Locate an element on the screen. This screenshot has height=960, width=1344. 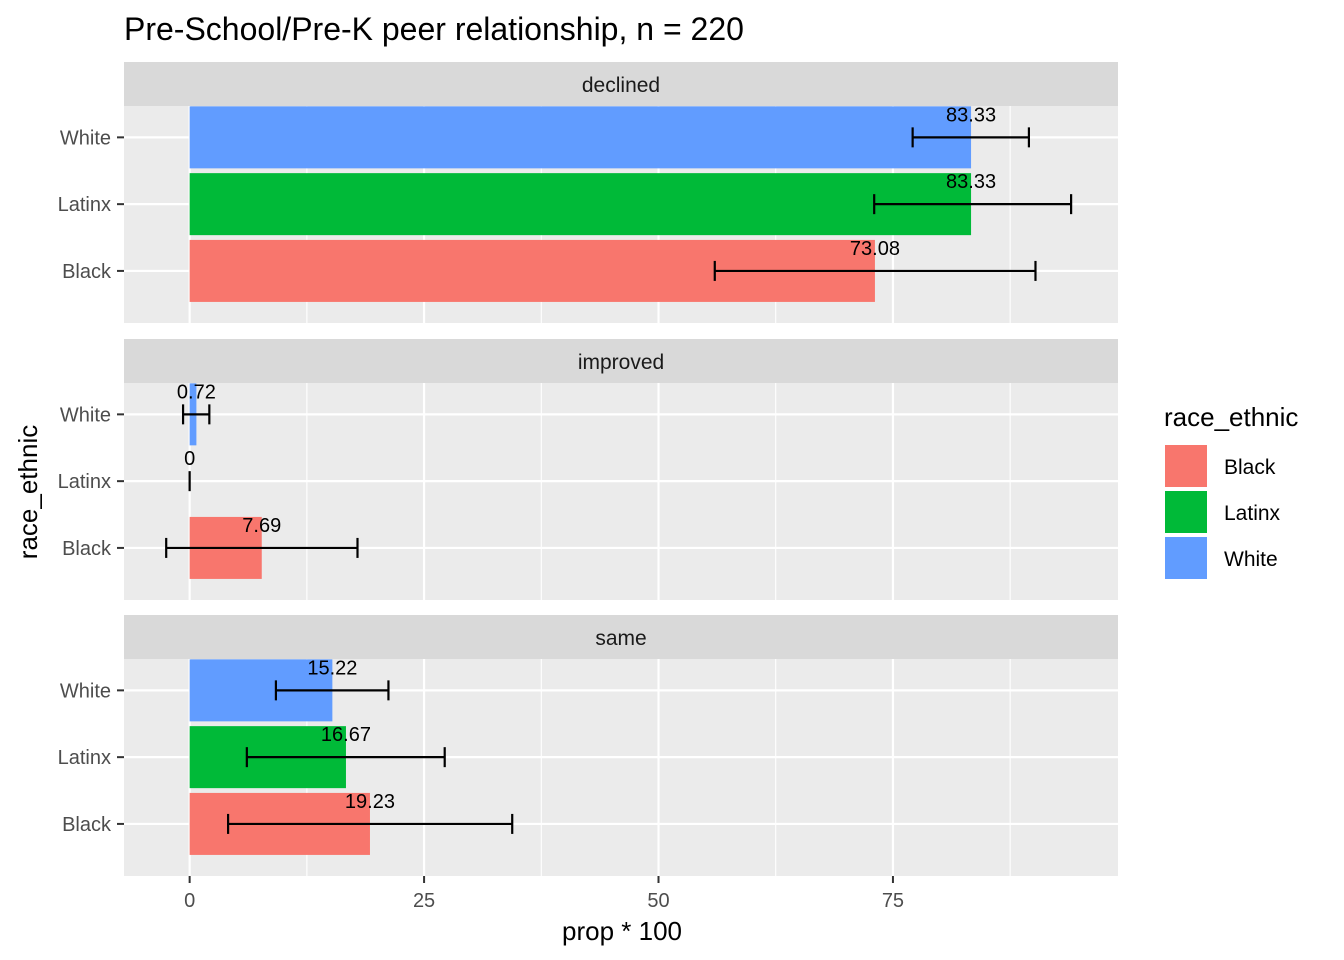
data-label: 19.23 is located at coordinates (370, 802).